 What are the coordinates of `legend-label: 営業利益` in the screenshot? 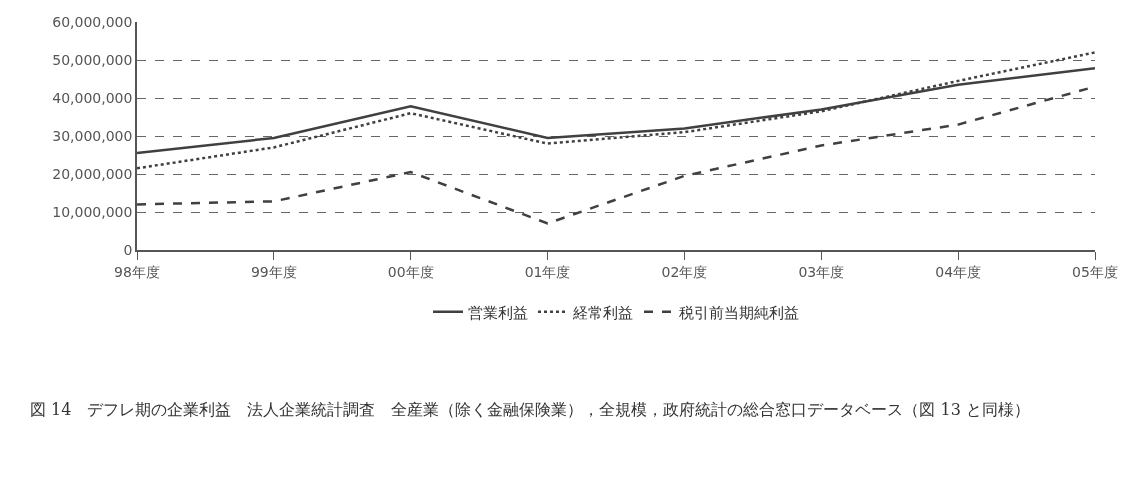 It's located at (498, 312).